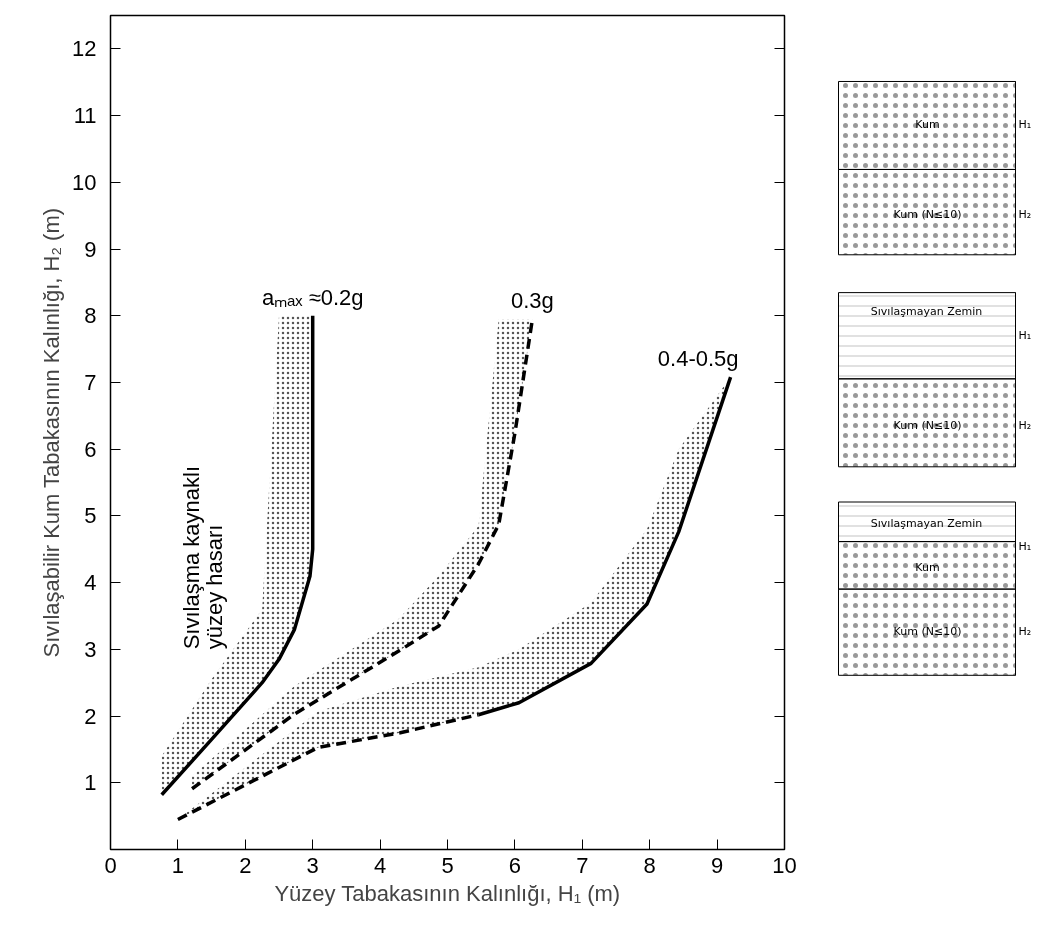 The image size is (1038, 948). I want to click on y-tick-label: 3, so click(90, 649).